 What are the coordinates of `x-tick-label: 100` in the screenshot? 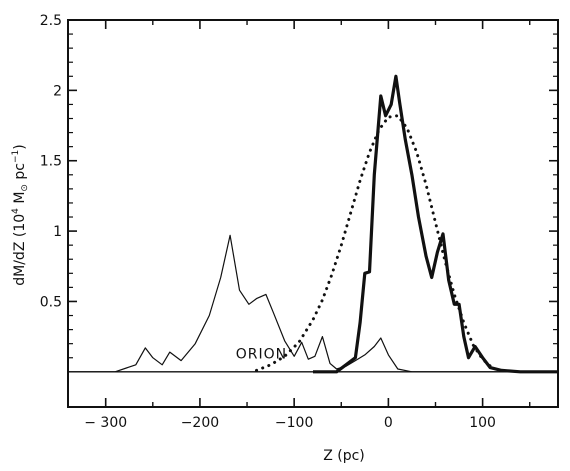 It's located at (482, 423).